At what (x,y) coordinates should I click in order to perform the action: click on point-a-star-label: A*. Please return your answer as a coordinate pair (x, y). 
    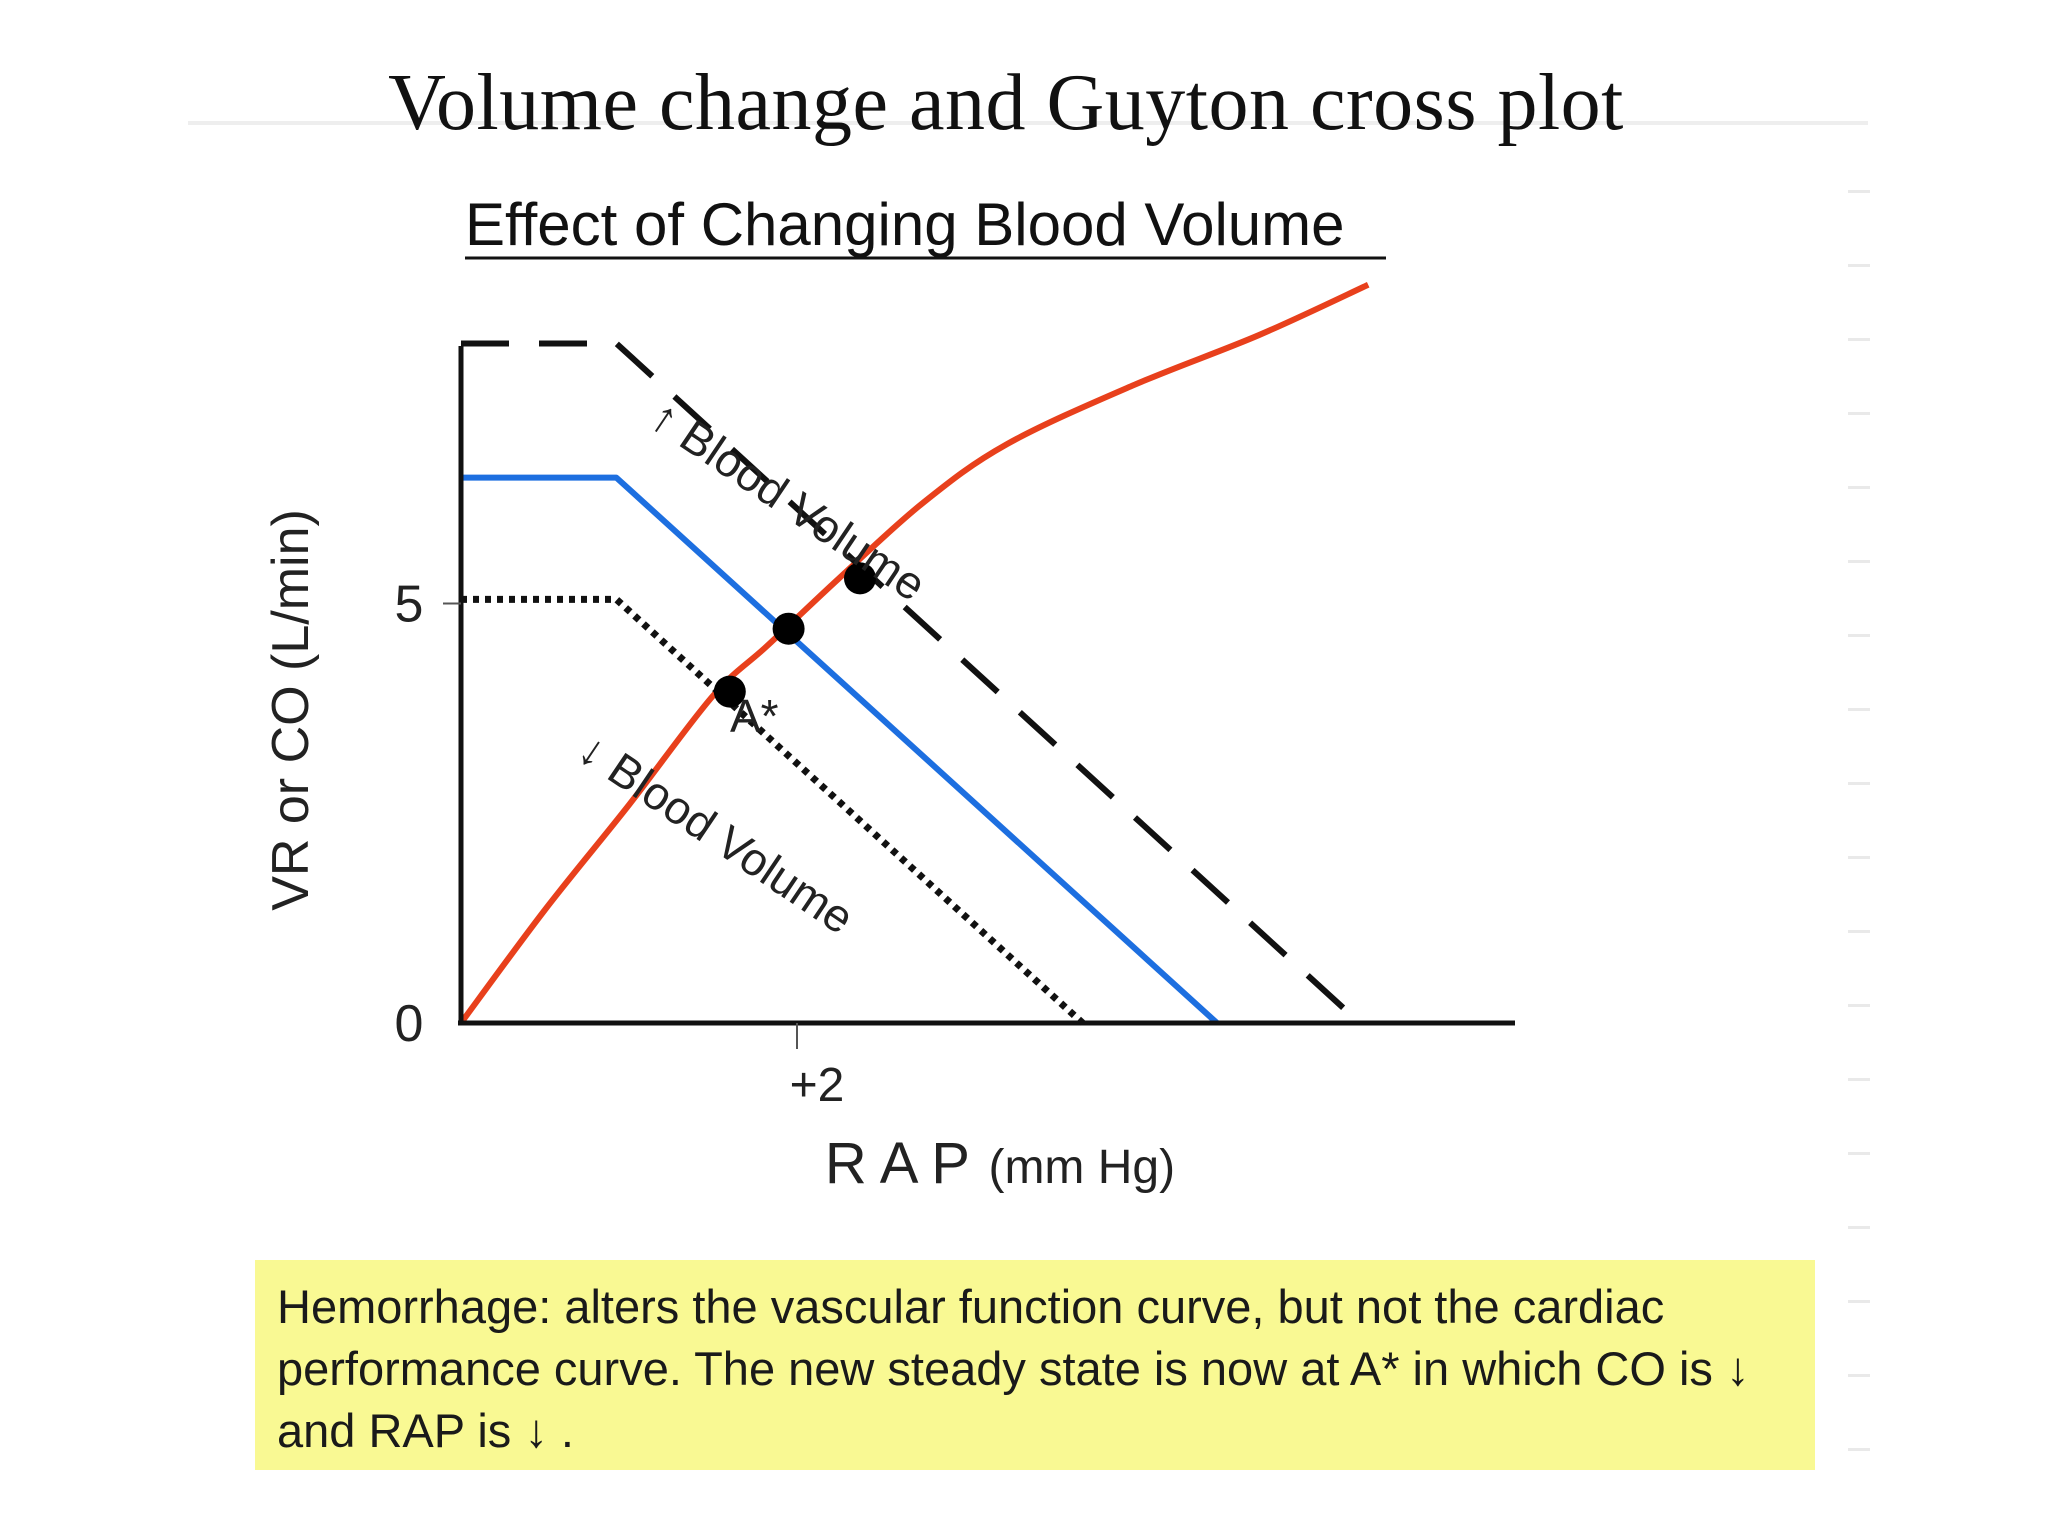
    Looking at the image, I should click on (754, 716).